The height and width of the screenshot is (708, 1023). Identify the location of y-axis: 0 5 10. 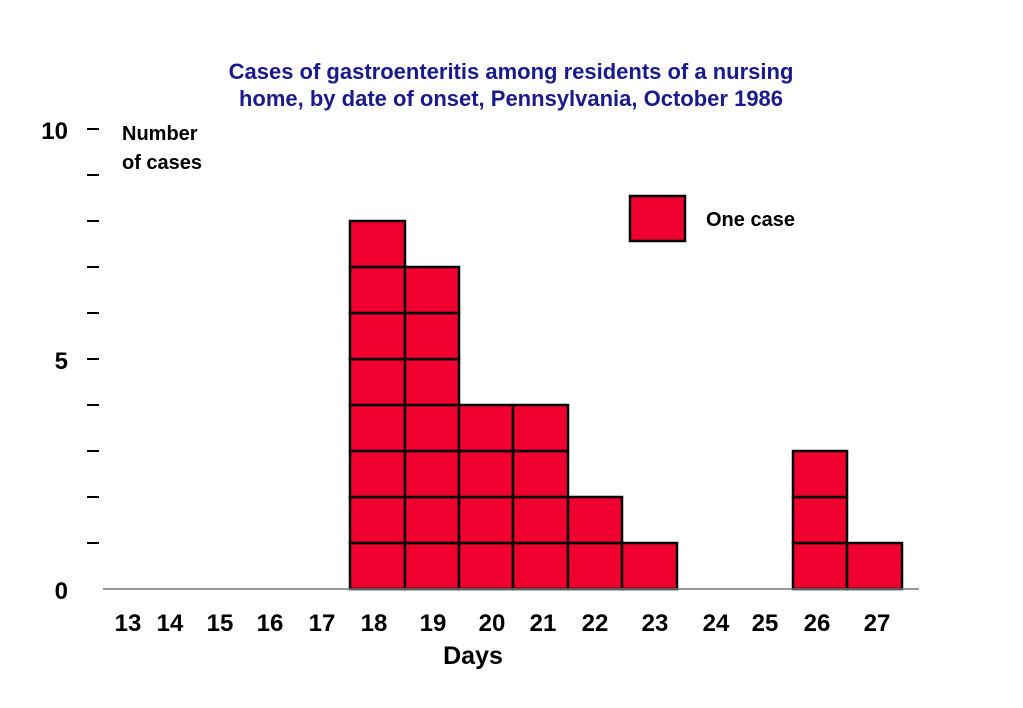
(70, 361).